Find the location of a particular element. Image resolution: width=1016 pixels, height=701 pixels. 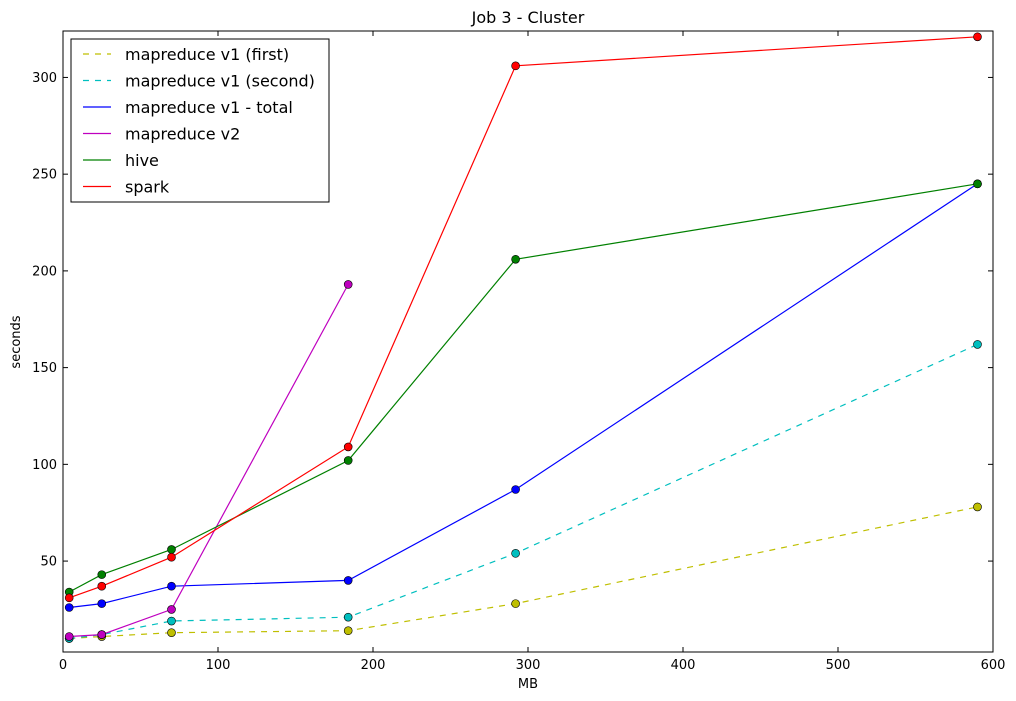

x-tick-label: 0 is located at coordinates (63, 665).